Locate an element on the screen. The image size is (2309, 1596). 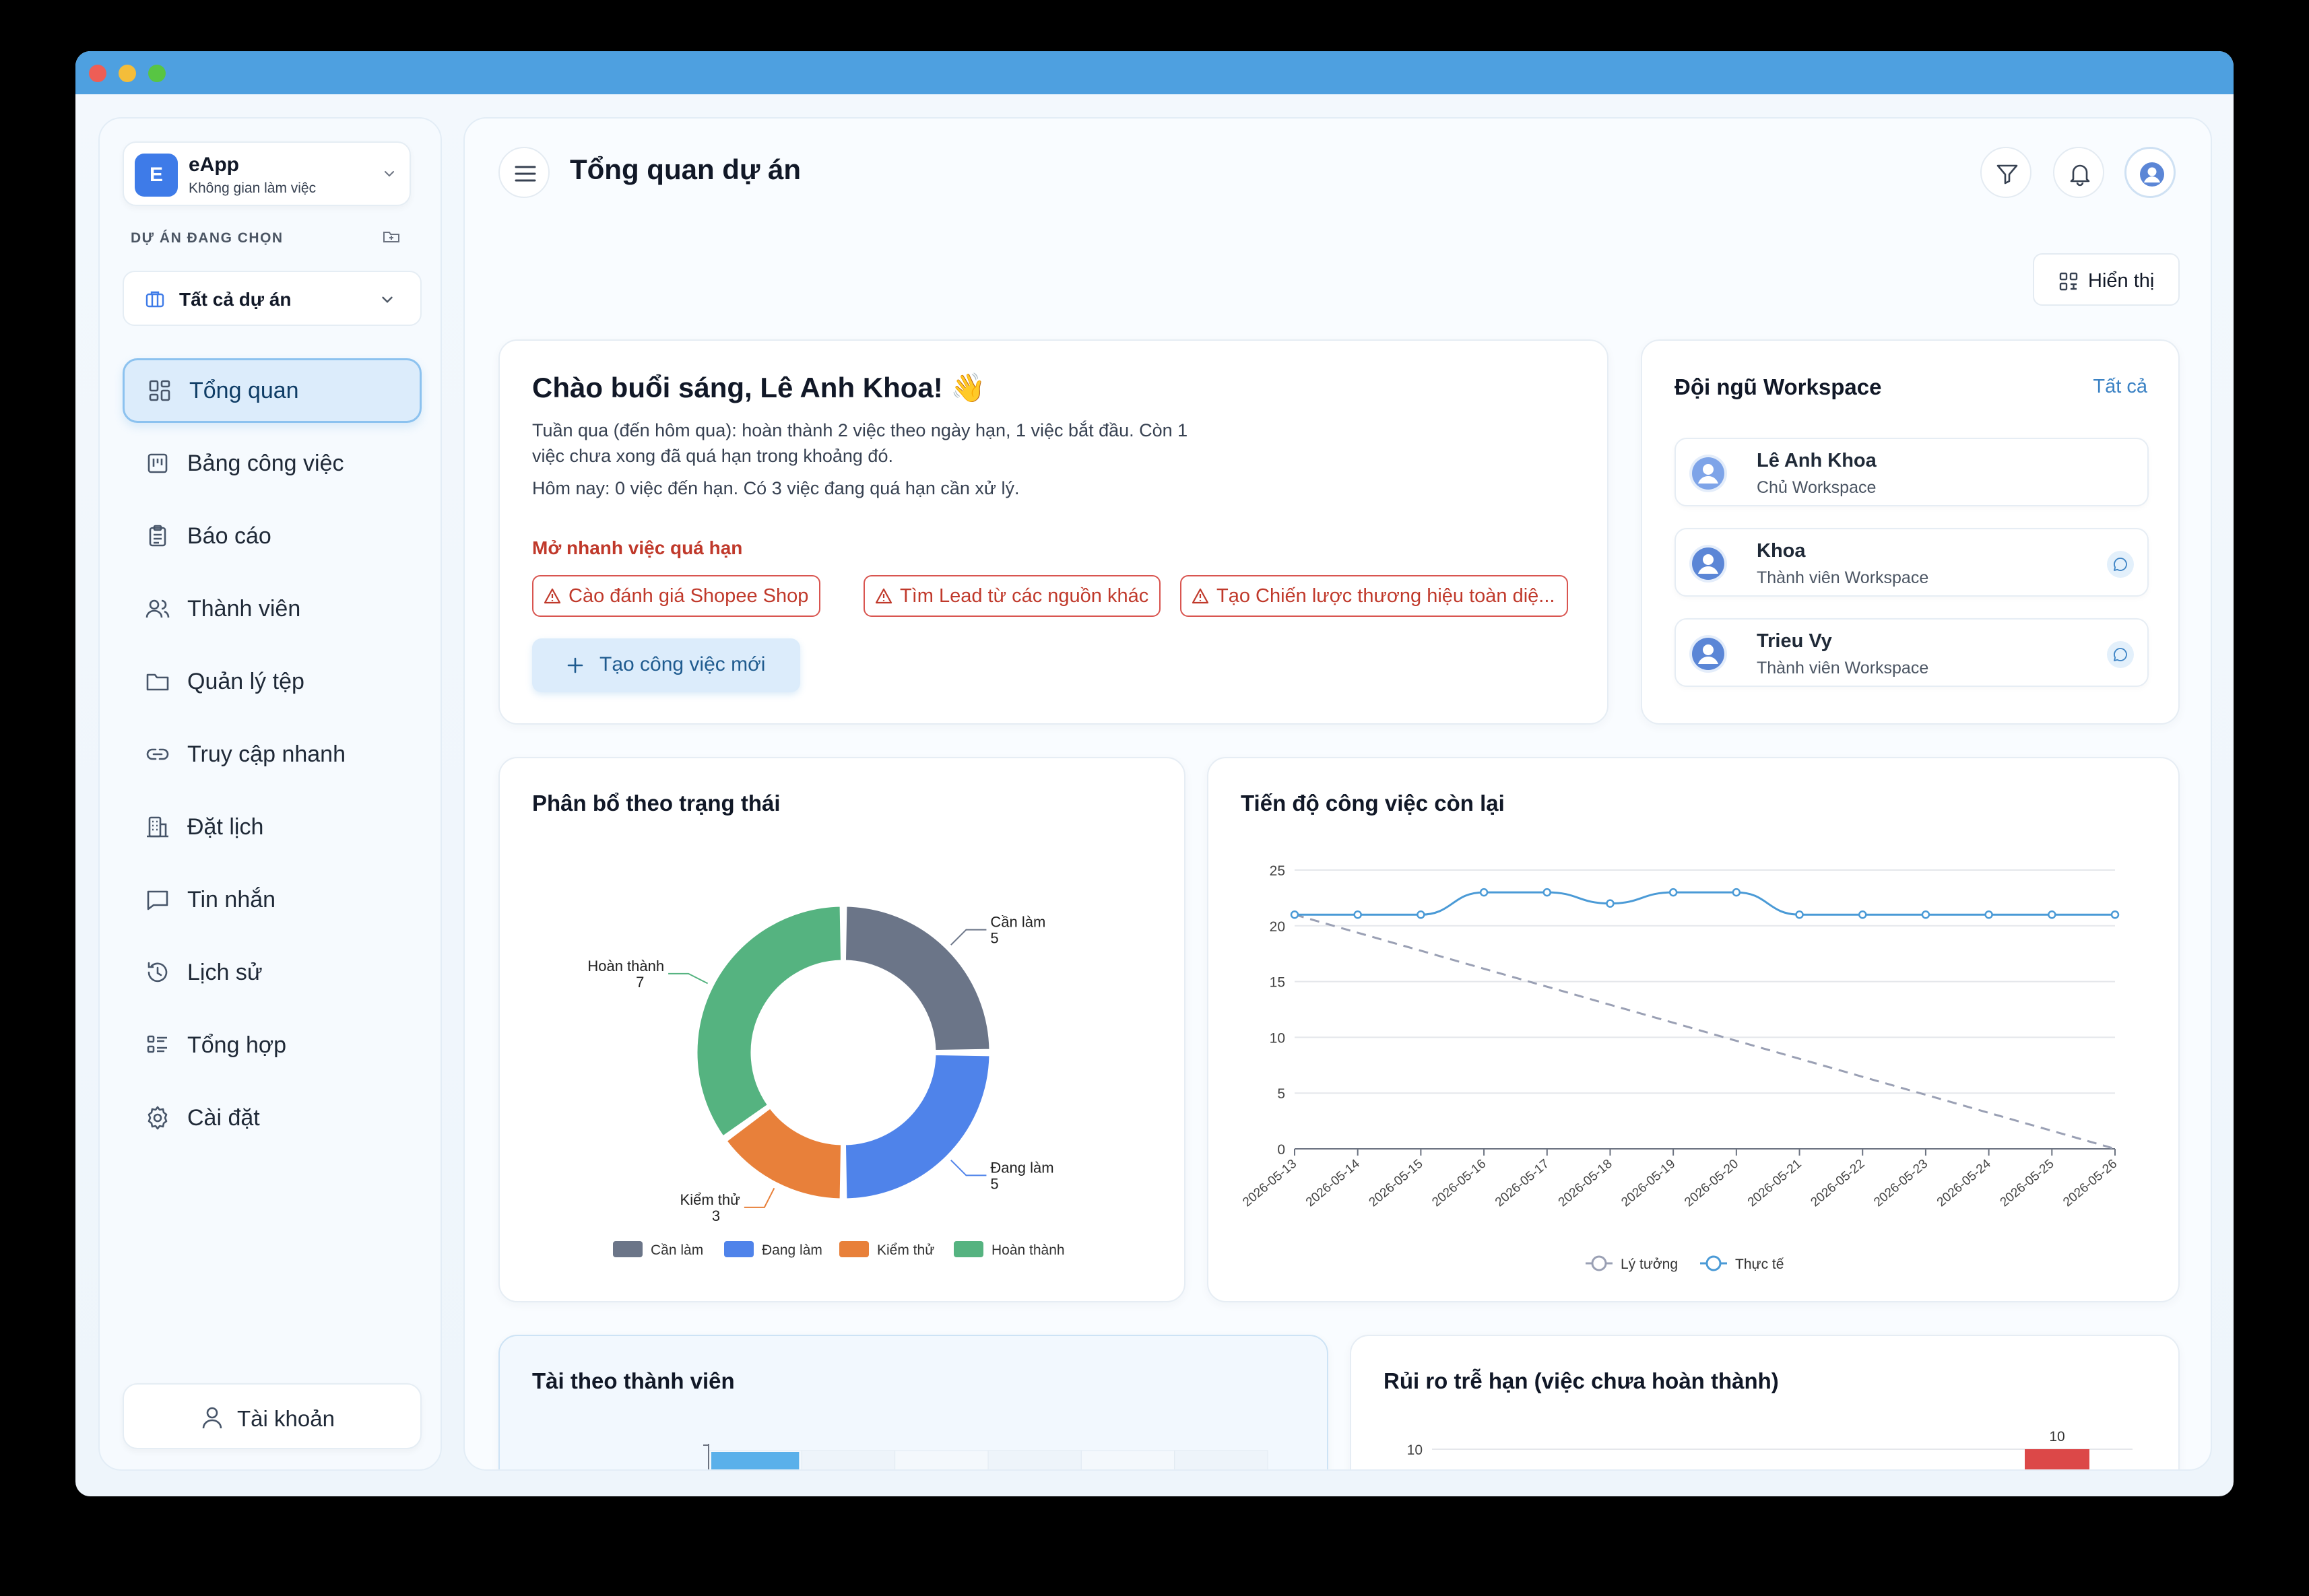
briefcase-icon is located at coordinates (154, 299).